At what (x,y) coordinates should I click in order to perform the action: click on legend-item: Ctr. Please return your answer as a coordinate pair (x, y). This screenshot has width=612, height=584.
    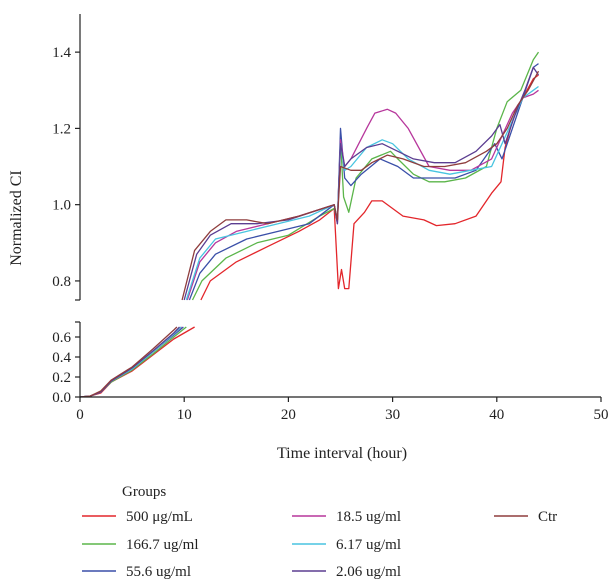
    Looking at the image, I should click on (525, 517).